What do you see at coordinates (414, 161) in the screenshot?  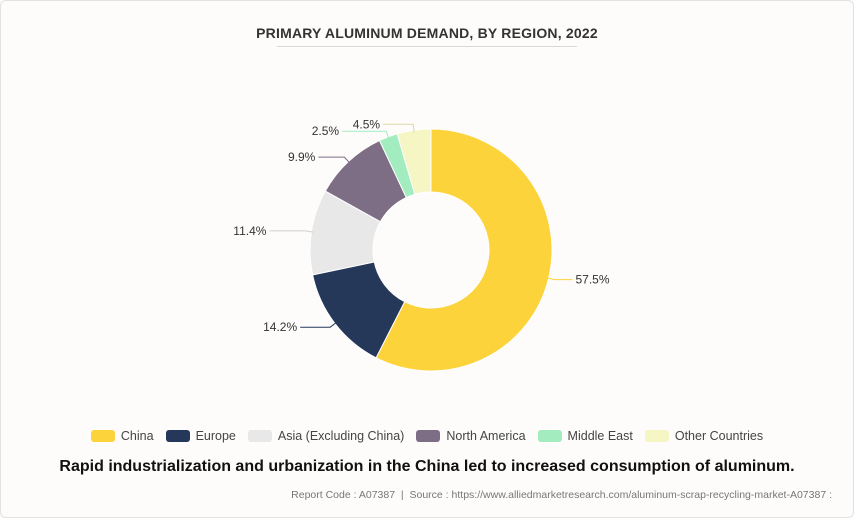 I see `slice-other-countries` at bounding box center [414, 161].